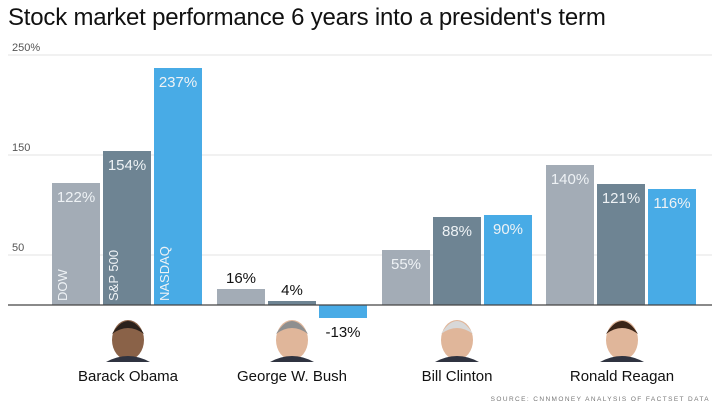  What do you see at coordinates (671, 203) in the screenshot?
I see `bar-value-label: 116%` at bounding box center [671, 203].